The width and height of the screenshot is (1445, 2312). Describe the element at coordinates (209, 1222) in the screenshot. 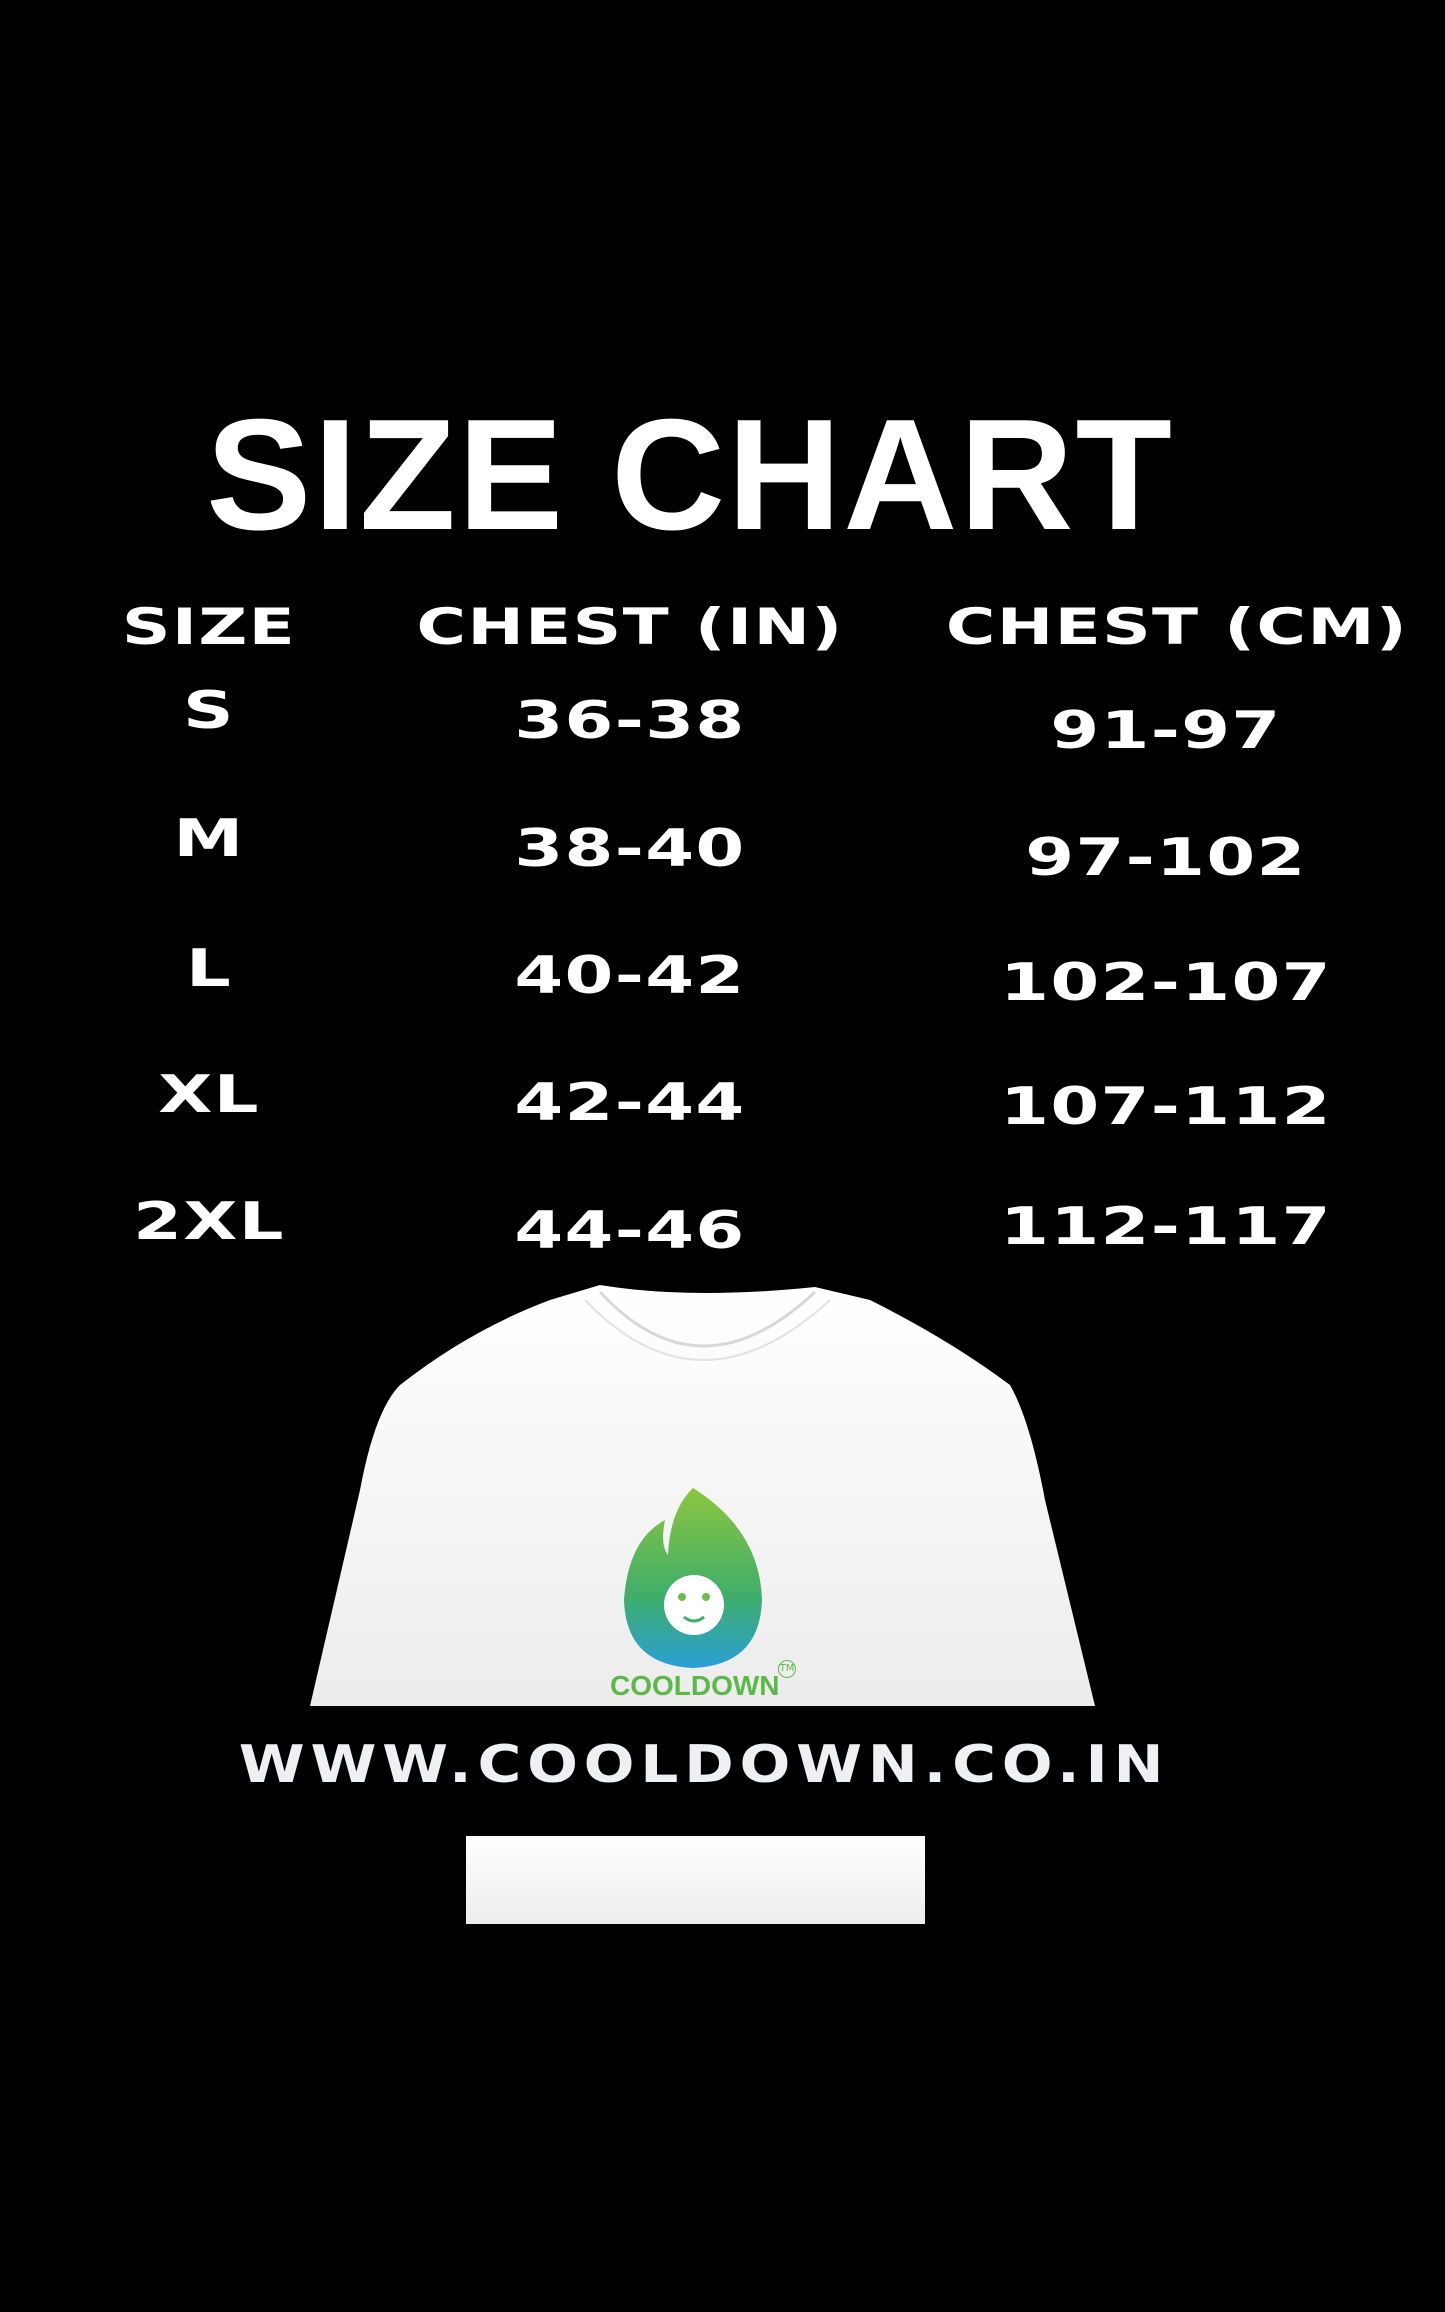

I see `size-cell: 2XL` at that location.